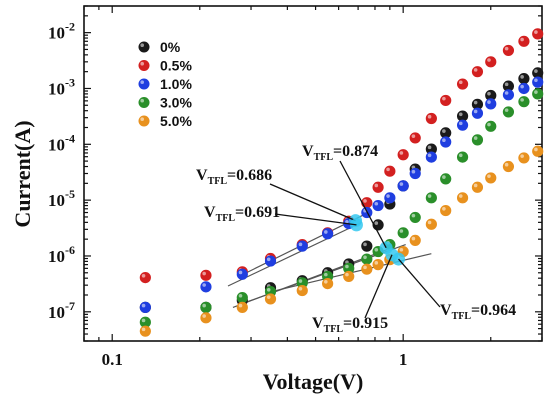  What do you see at coordinates (22, 173) in the screenshot?
I see `y-axis-title: Current(A)` at bounding box center [22, 173].